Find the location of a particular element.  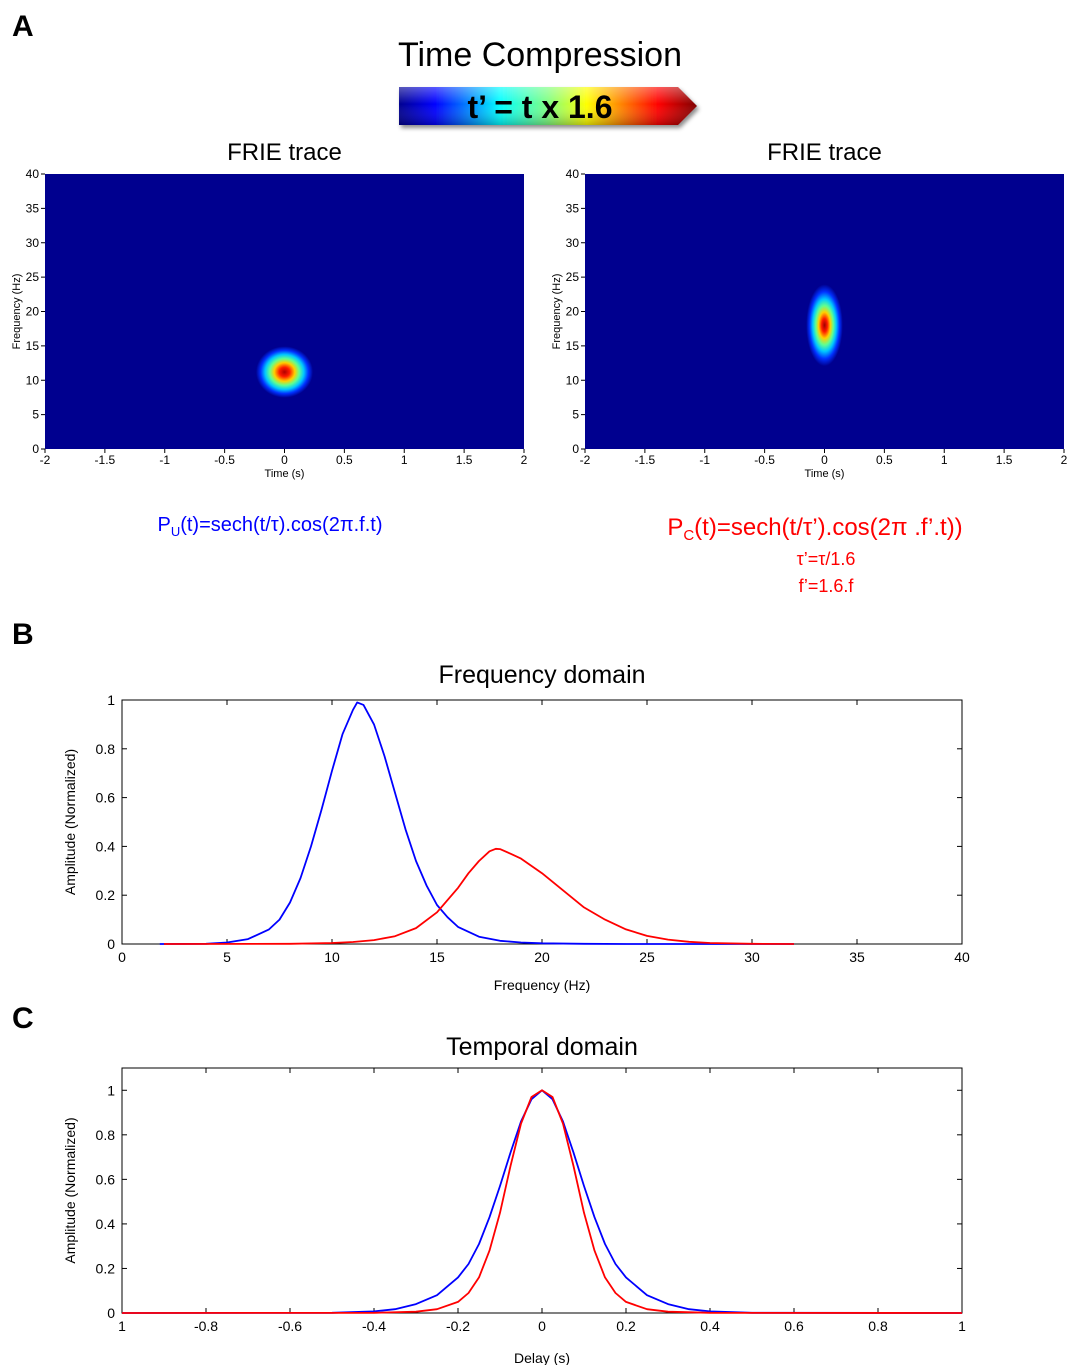

formula-compressed-p: P is located at coordinates (675, 527).